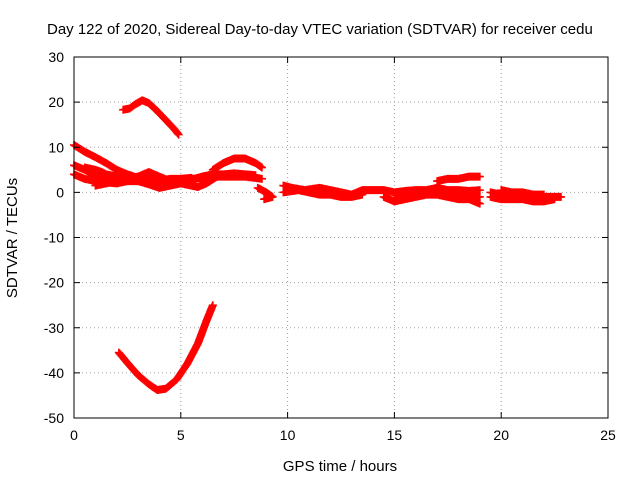 Image resolution: width=640 pixels, height=480 pixels. Describe the element at coordinates (12, 238) in the screenshot. I see `y-axis-label: SDTVAR / TECUs` at that location.